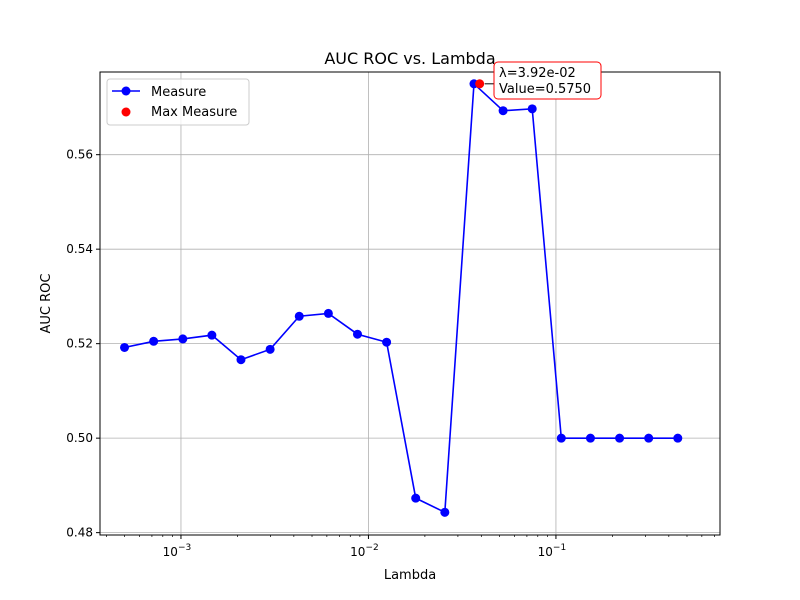 Image resolution: width=800 pixels, height=600 pixels. What do you see at coordinates (126, 91) in the screenshot?
I see `legend-measure-marker` at bounding box center [126, 91].